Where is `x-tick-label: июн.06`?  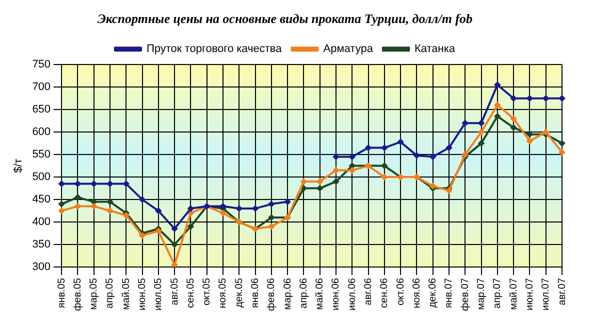 x-tick-label: июн.06 is located at coordinates (336, 294).